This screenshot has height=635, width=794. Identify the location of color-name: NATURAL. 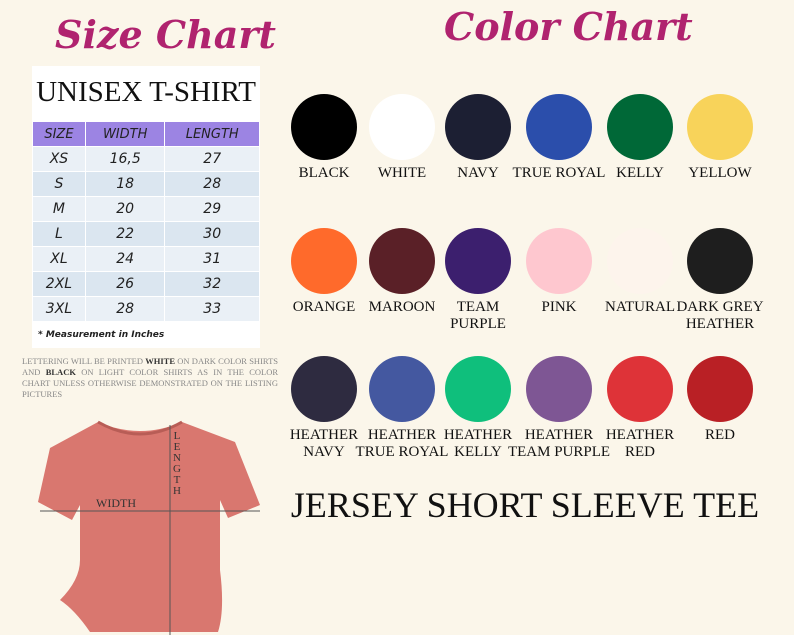
(640, 307).